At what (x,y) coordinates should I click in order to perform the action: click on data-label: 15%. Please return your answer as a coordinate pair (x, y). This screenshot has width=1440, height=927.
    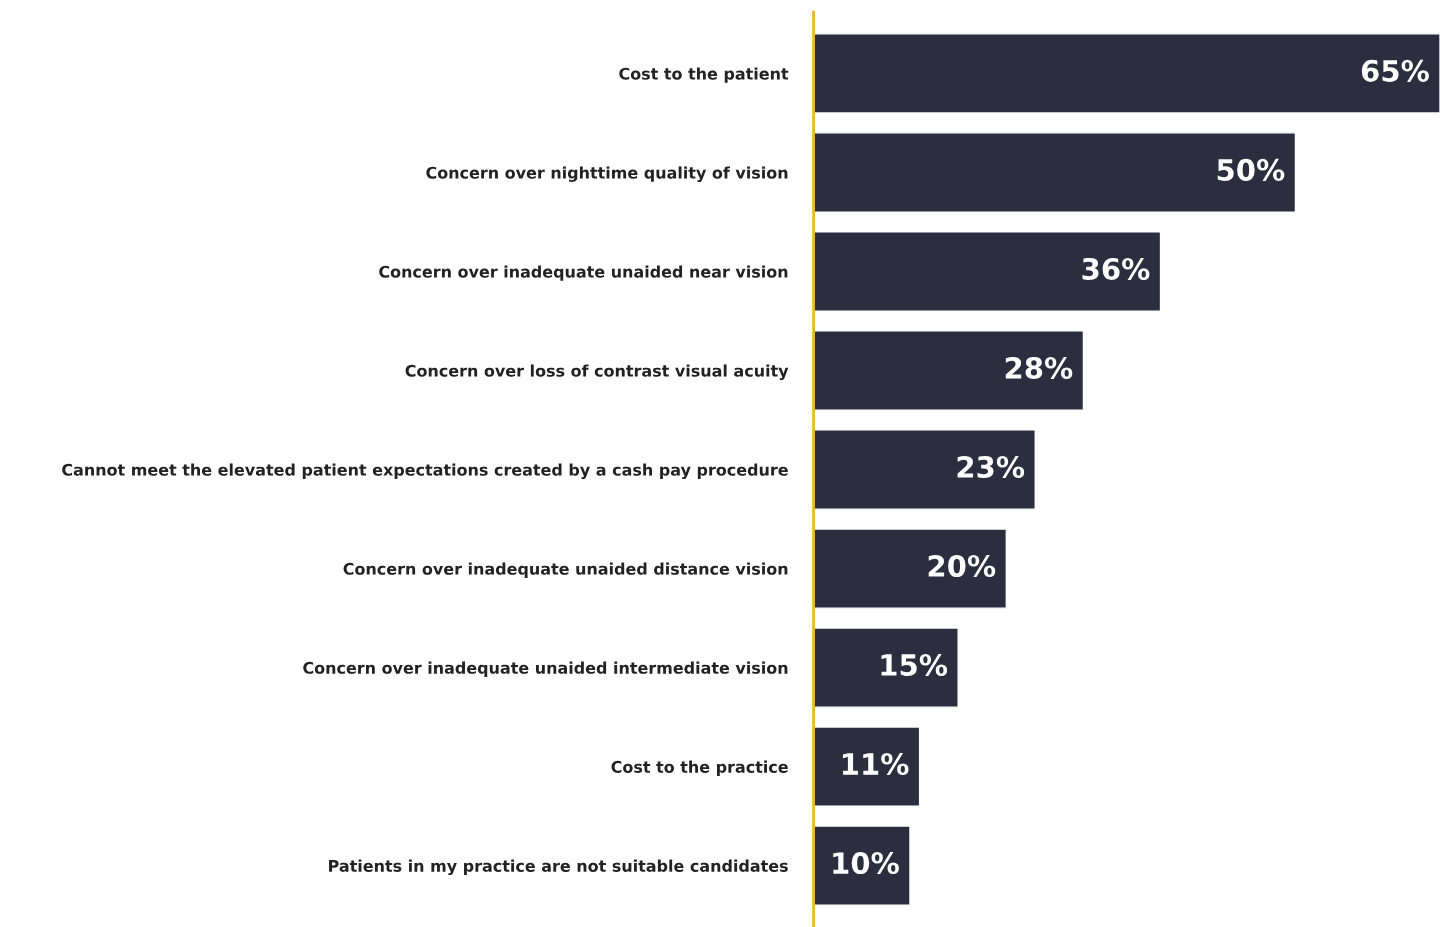
    Looking at the image, I should click on (914, 665).